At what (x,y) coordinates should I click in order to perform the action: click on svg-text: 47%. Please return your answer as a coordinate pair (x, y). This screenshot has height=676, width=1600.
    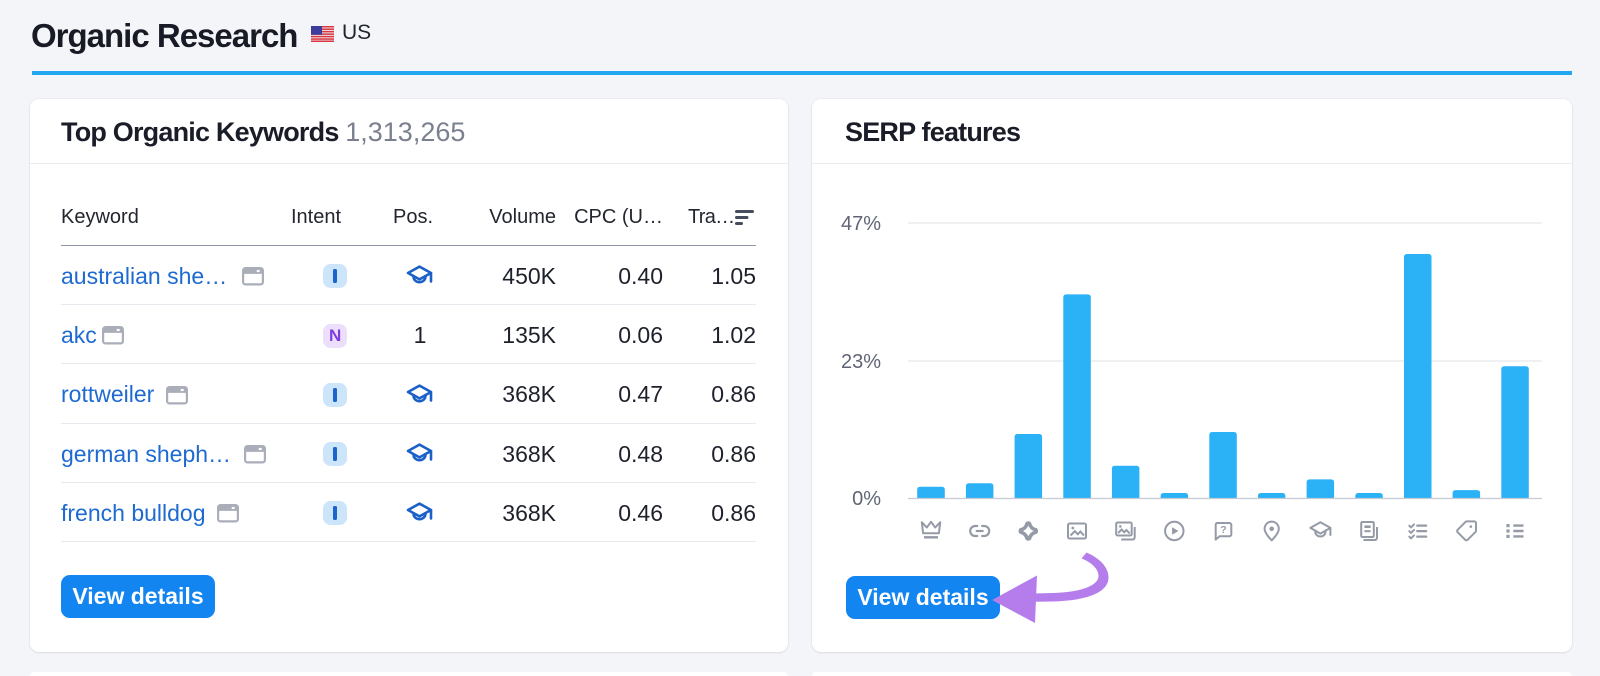
    Looking at the image, I should click on (861, 224).